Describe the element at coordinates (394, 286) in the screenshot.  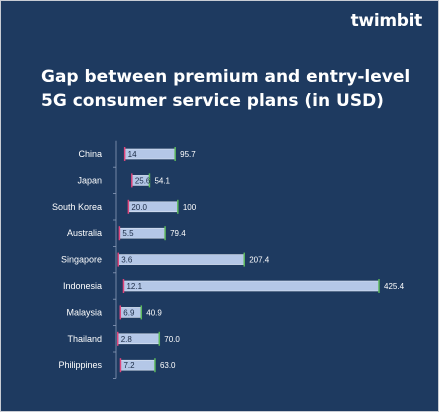
I see `premium-value-label: 425.4` at that location.